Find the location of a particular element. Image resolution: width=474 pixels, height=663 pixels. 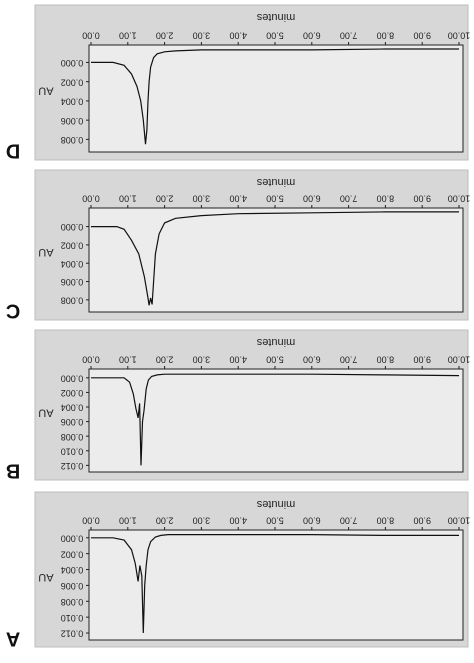

panel-label: A is located at coordinates (13, 639).